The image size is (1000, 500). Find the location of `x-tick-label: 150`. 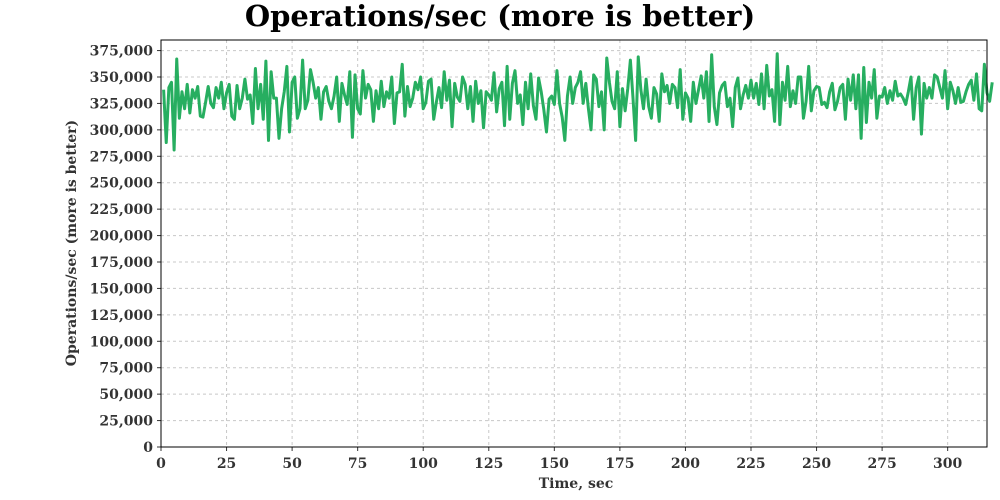

x-tick-label: 150 is located at coordinates (554, 464).